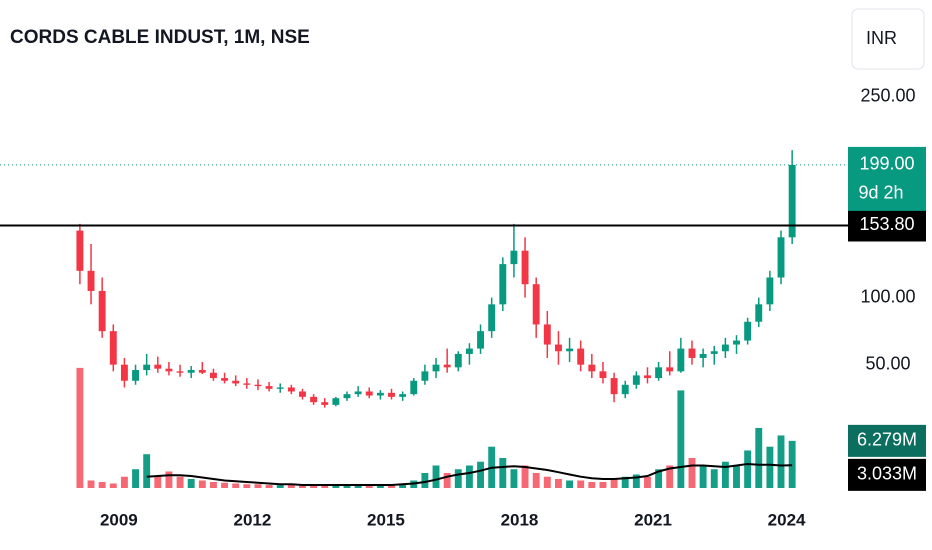  What do you see at coordinates (160, 37) in the screenshot?
I see `chart-title: CORDS CABLE INDUST, 1M, NSE` at bounding box center [160, 37].